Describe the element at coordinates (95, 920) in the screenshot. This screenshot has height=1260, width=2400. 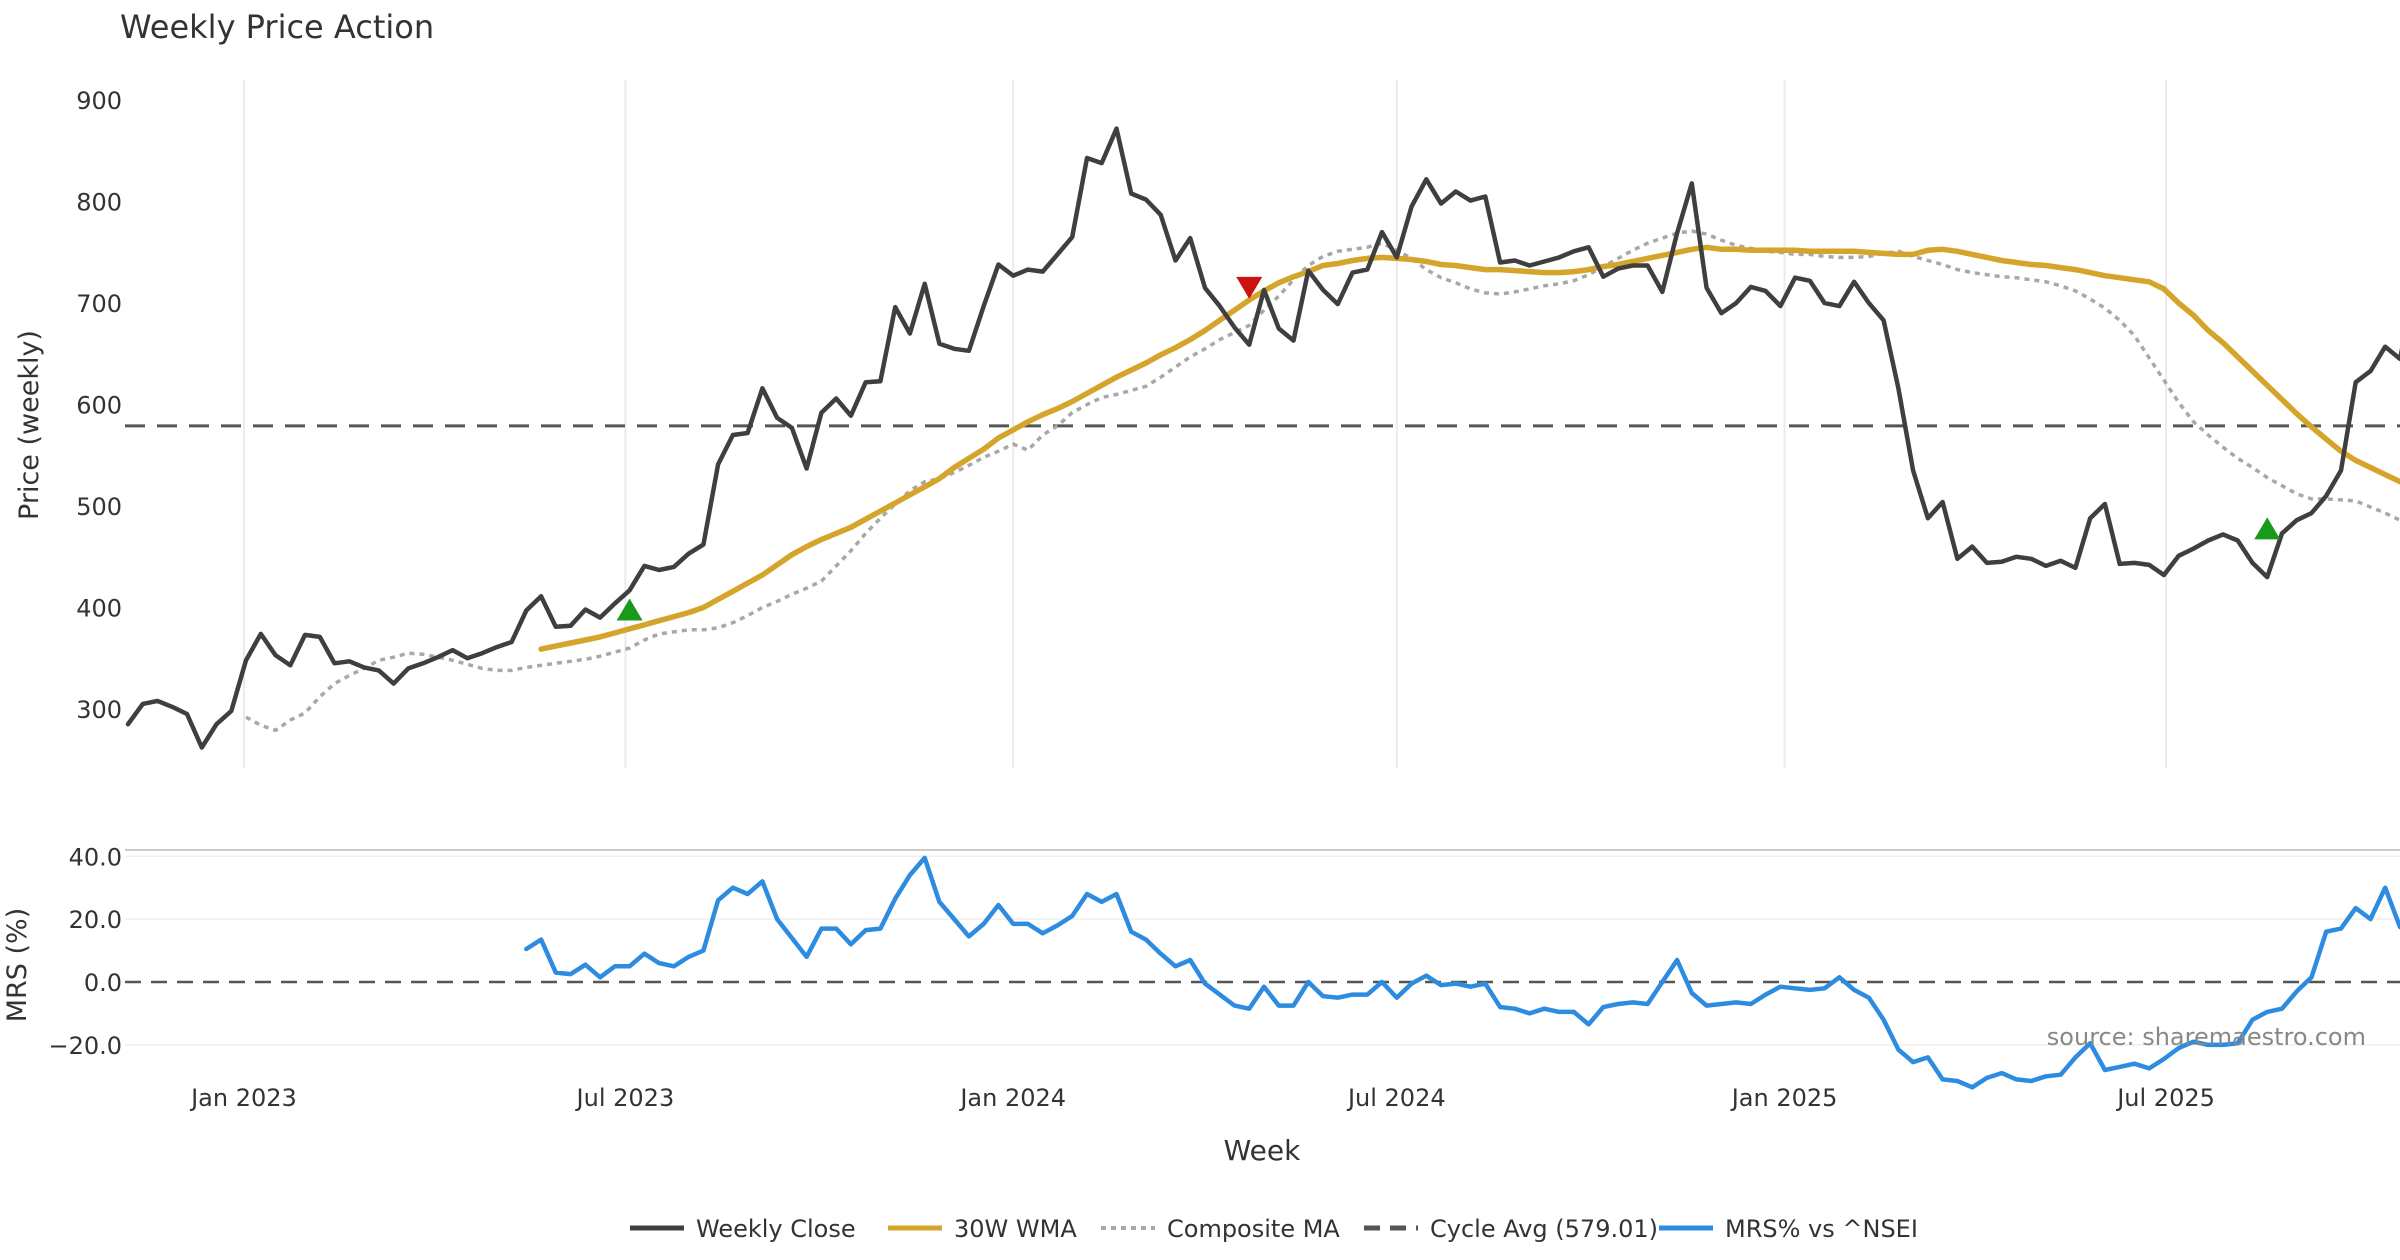
I see `mrs-y-tick-label: 20.0` at that location.